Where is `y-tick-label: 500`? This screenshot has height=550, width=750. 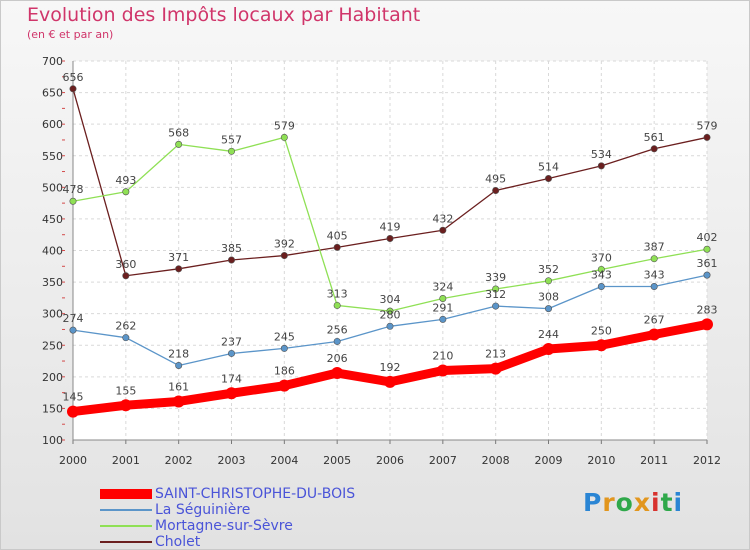 y-tick-label: 500 is located at coordinates (52, 187).